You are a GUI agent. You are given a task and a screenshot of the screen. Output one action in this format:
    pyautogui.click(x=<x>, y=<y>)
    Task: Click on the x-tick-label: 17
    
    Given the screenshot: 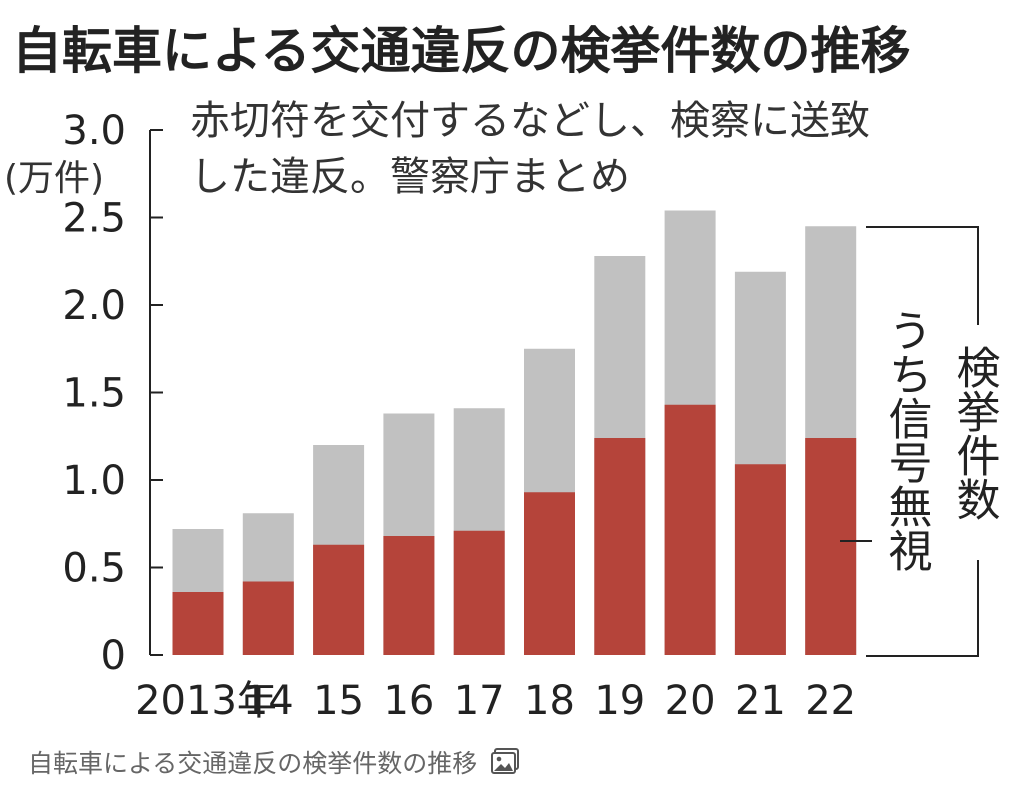 What is the action you would take?
    pyautogui.click(x=479, y=701)
    